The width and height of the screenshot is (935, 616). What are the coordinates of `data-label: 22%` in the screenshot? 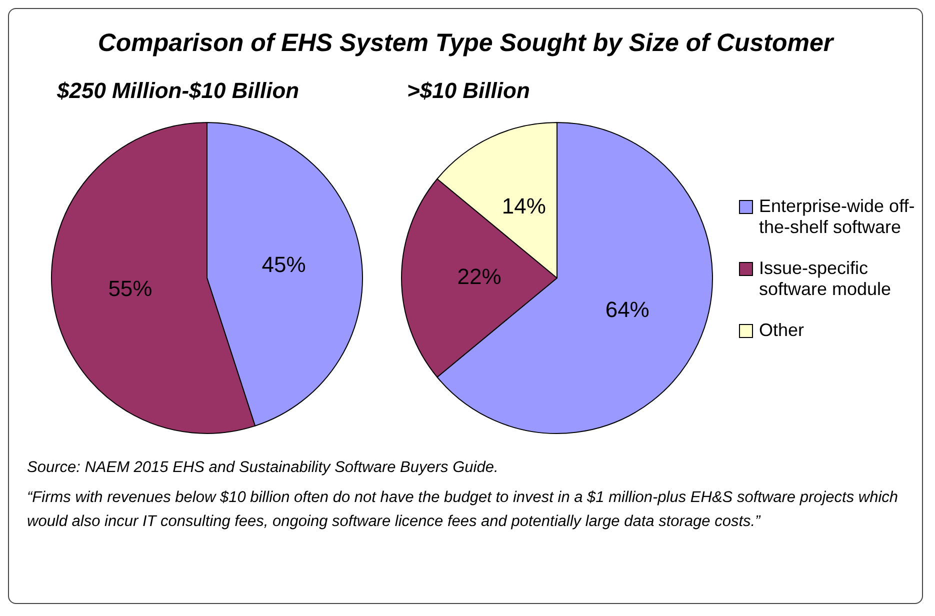 It's located at (479, 277).